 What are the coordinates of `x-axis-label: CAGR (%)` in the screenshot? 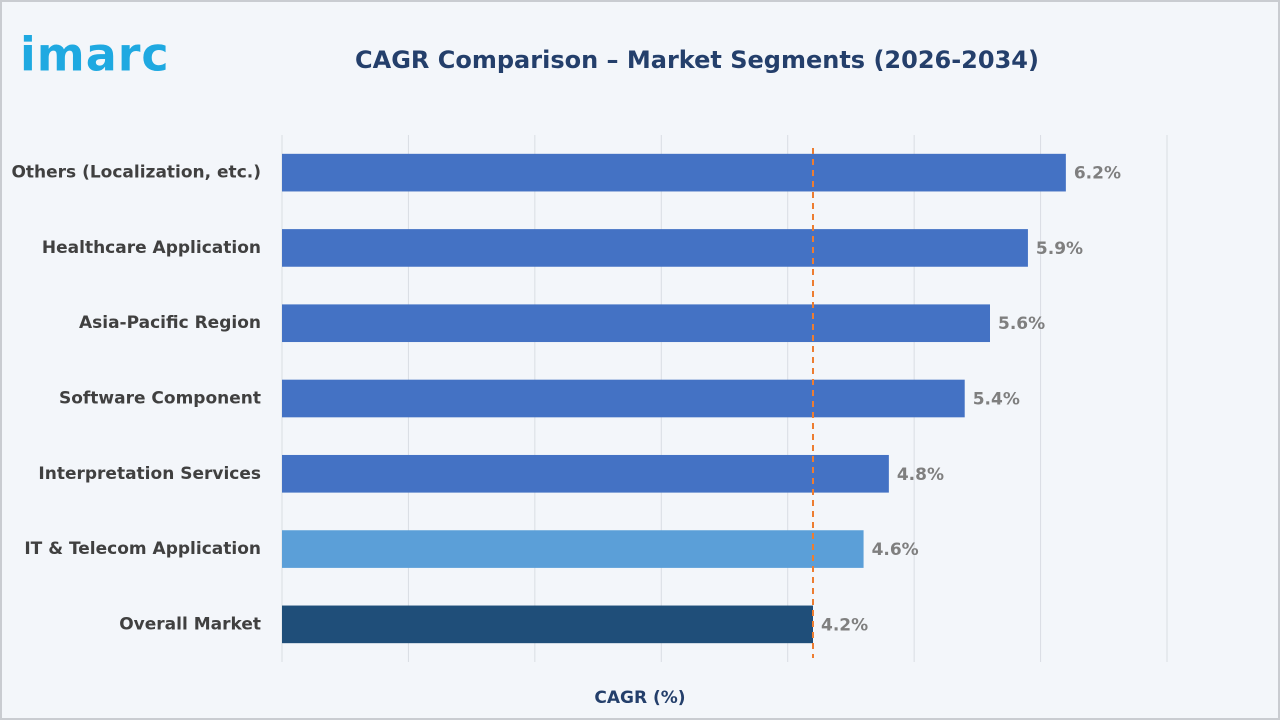 It's located at (639, 698).